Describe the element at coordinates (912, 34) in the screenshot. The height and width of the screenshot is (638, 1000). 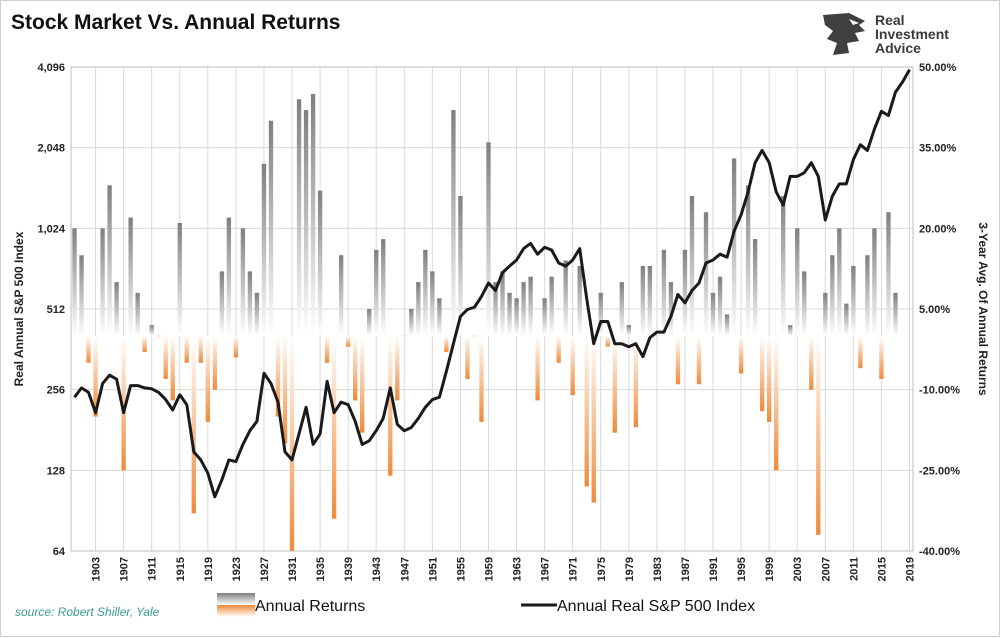
I see `logo-line-2: Investment` at that location.